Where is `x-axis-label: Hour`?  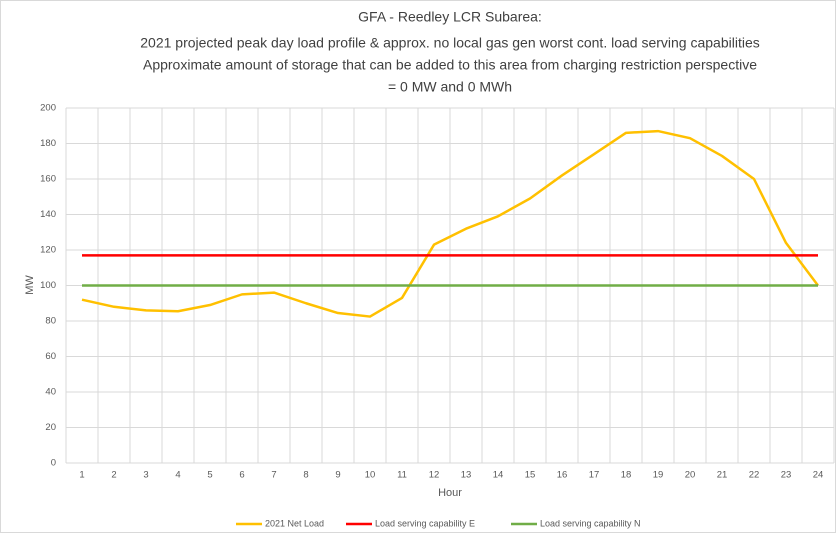
x-axis-label: Hour is located at coordinates (450, 493).